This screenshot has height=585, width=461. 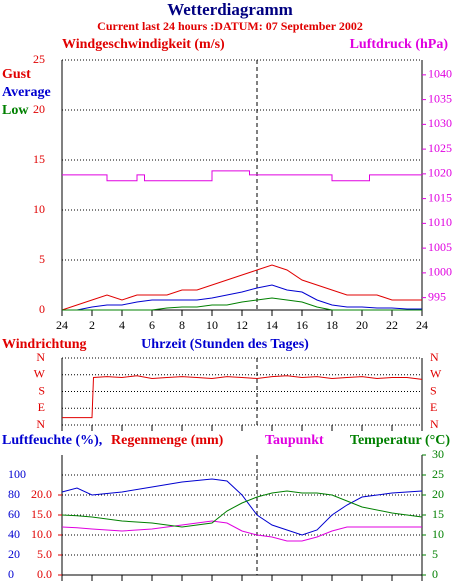 What do you see at coordinates (225, 344) in the screenshot?
I see `x-axis-label: Uhrzeit (Stunden des Tages)` at bounding box center [225, 344].